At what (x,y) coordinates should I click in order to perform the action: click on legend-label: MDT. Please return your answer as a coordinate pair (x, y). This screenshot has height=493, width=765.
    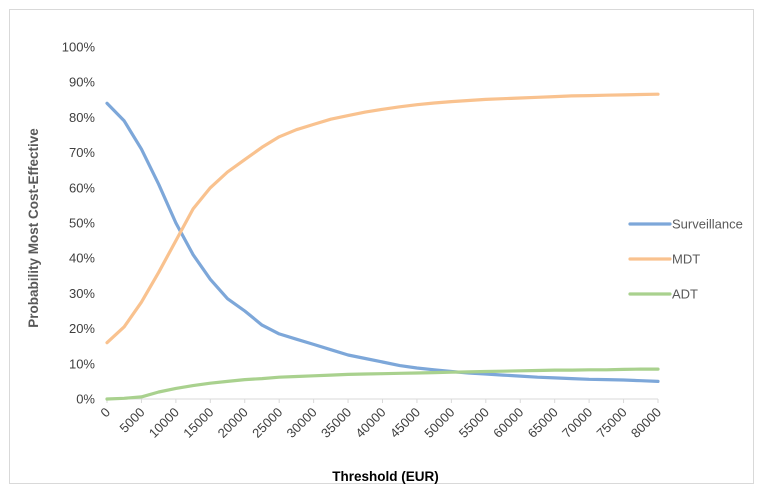
    Looking at the image, I should click on (686, 259).